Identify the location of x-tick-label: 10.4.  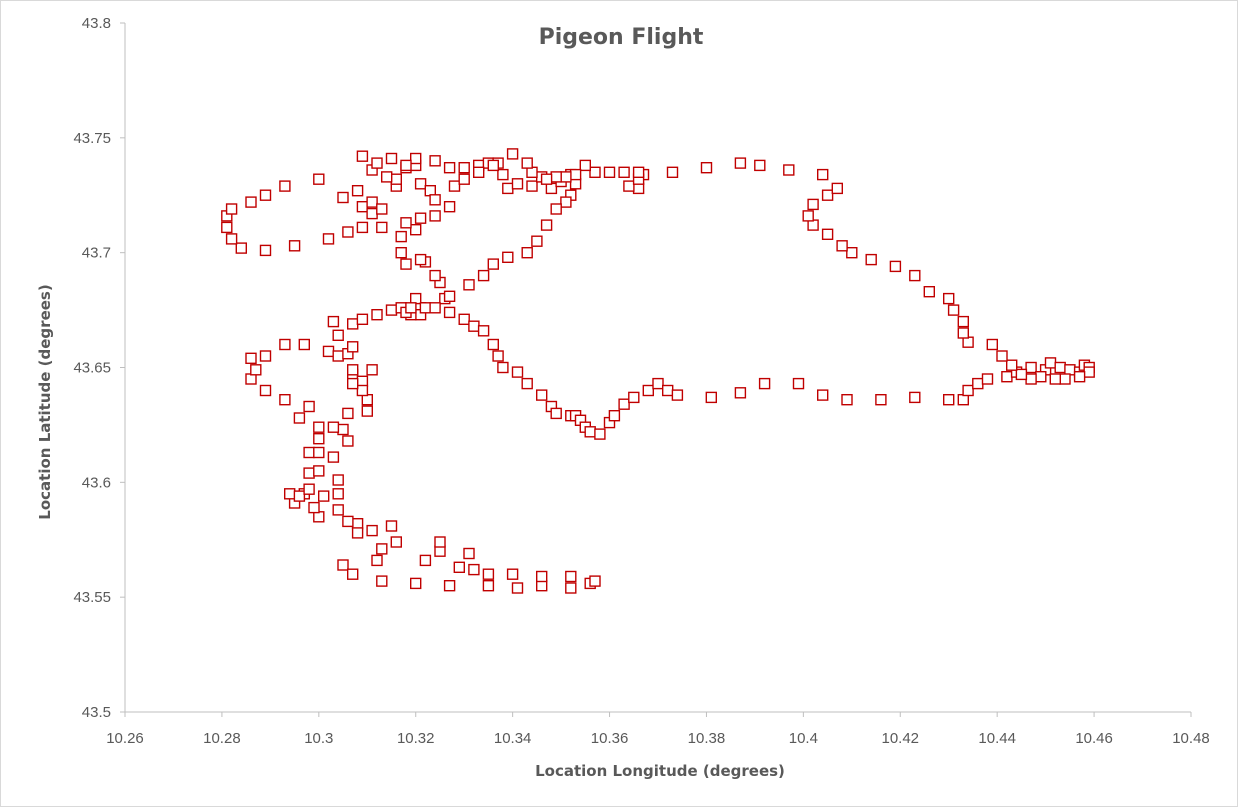
(803, 738).